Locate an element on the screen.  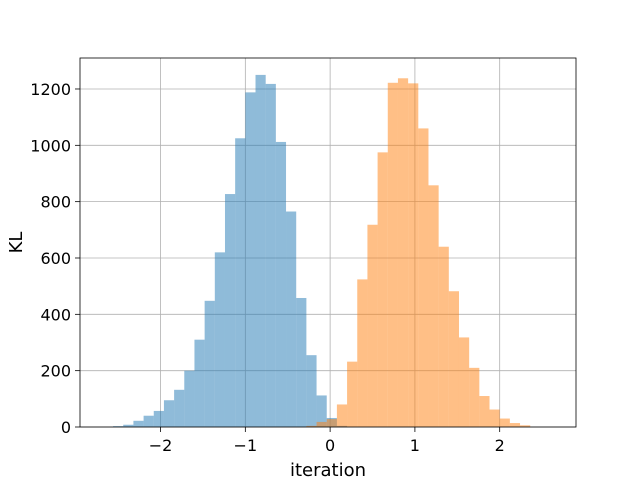
y-axis-title: KL is located at coordinates (16, 243).